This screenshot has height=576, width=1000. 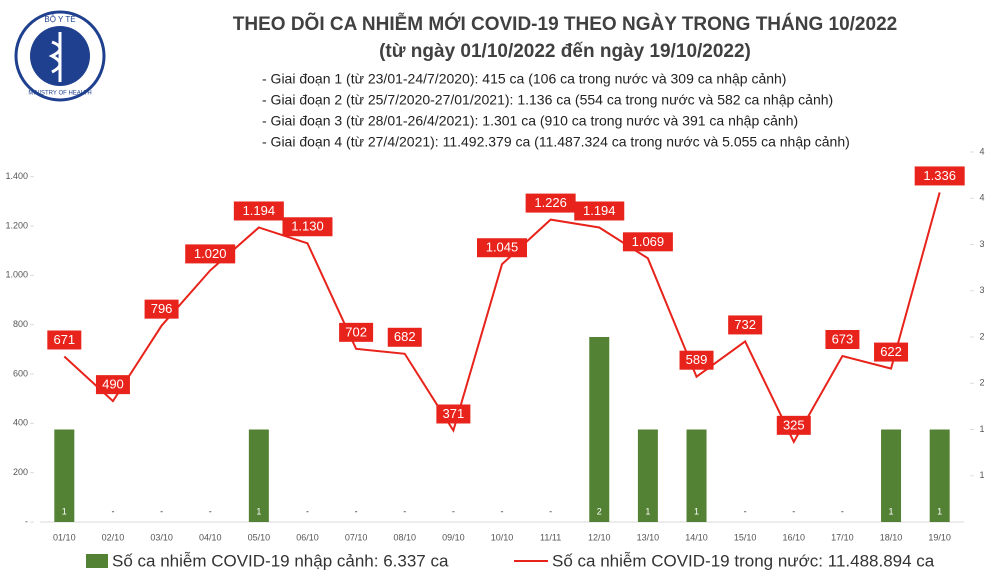 What do you see at coordinates (20, 324) in the screenshot?
I see `y-tick-label: 800` at bounding box center [20, 324].